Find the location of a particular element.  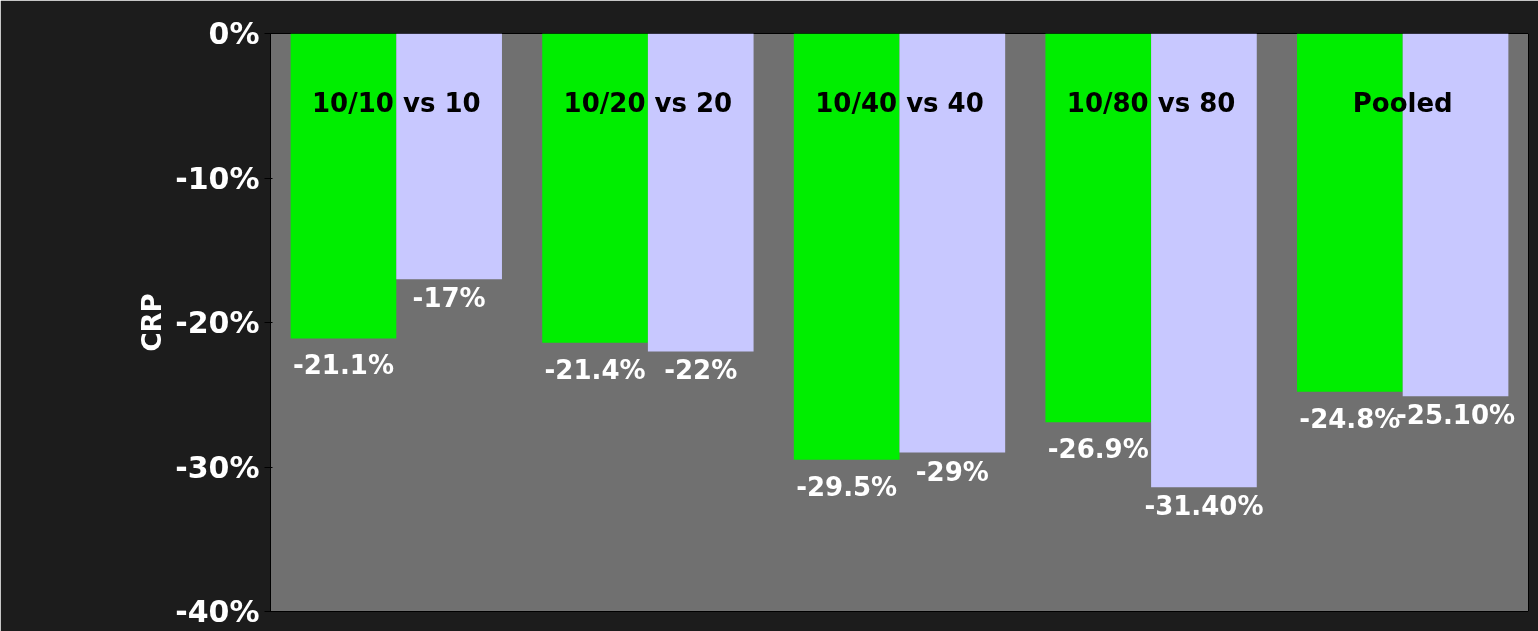

data-label: -21.4% is located at coordinates (595, 369).